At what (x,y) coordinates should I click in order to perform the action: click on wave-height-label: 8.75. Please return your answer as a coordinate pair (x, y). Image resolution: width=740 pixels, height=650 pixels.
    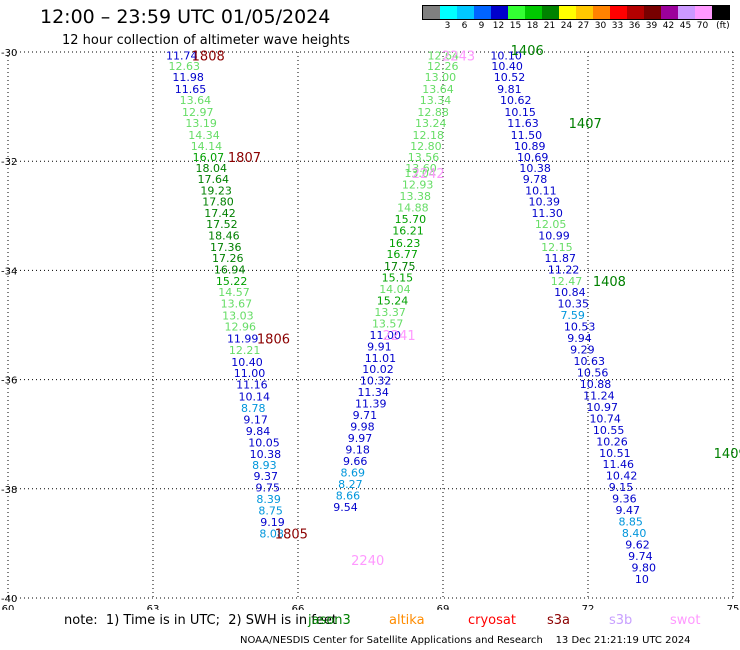
    Looking at the image, I should click on (270, 511).